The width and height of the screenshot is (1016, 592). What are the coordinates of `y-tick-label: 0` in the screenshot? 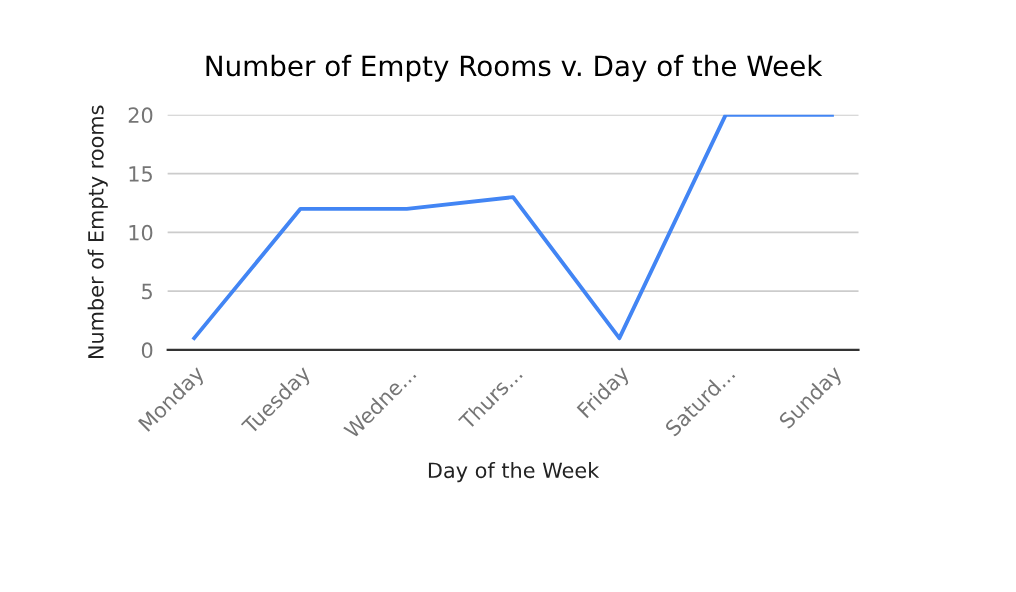 It's located at (147, 350).